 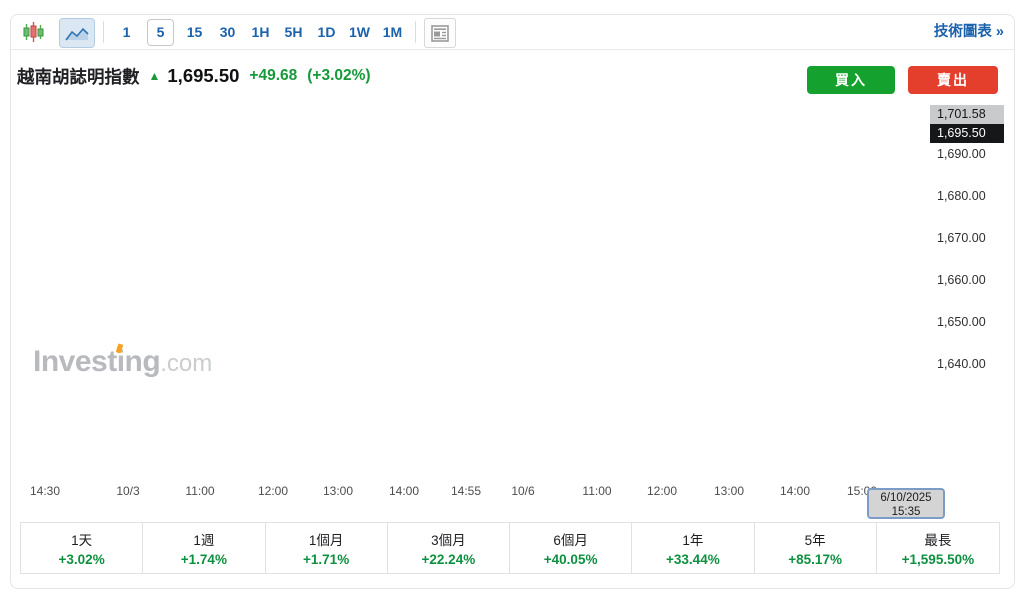 I want to click on news-panel-icon, so click(x=440, y=33).